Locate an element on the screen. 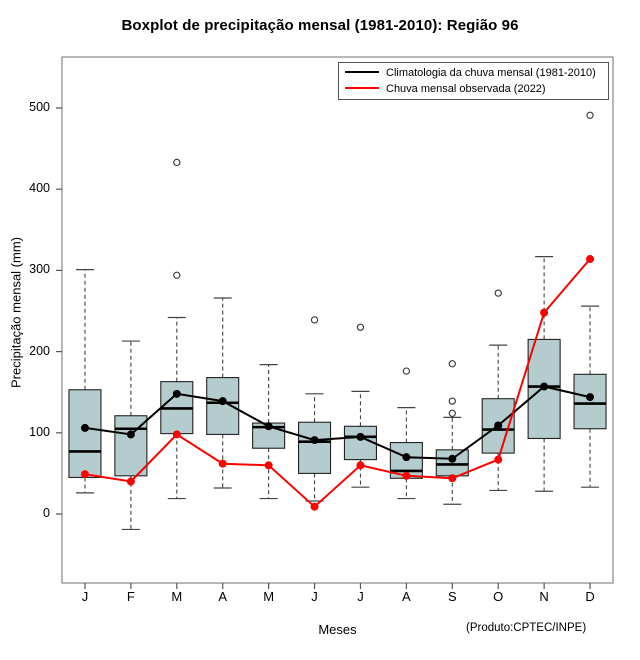 The width and height of the screenshot is (640, 660). x-tick-label: S is located at coordinates (452, 596).